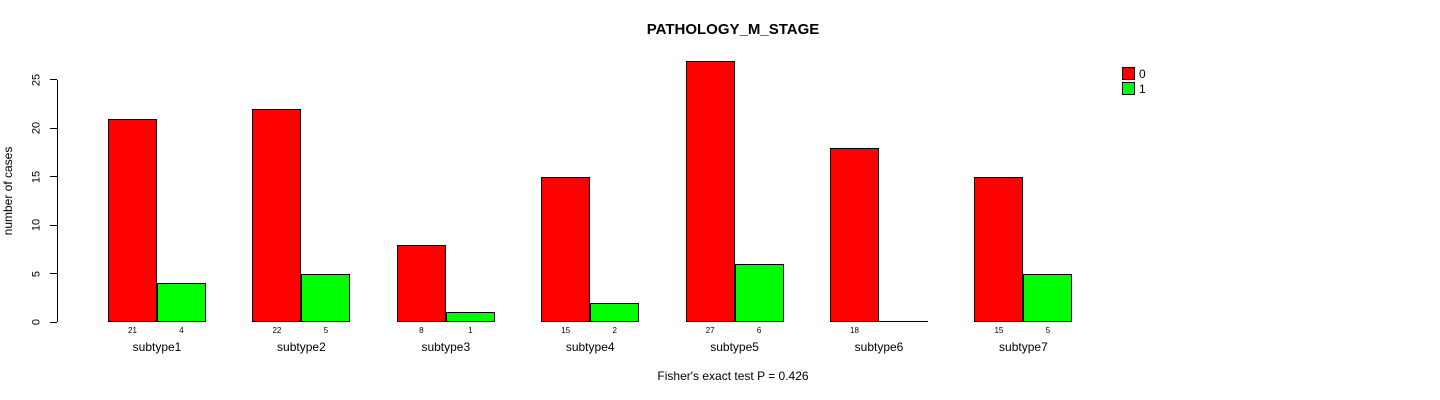  I want to click on bar-subtype5-series0, so click(710, 191).